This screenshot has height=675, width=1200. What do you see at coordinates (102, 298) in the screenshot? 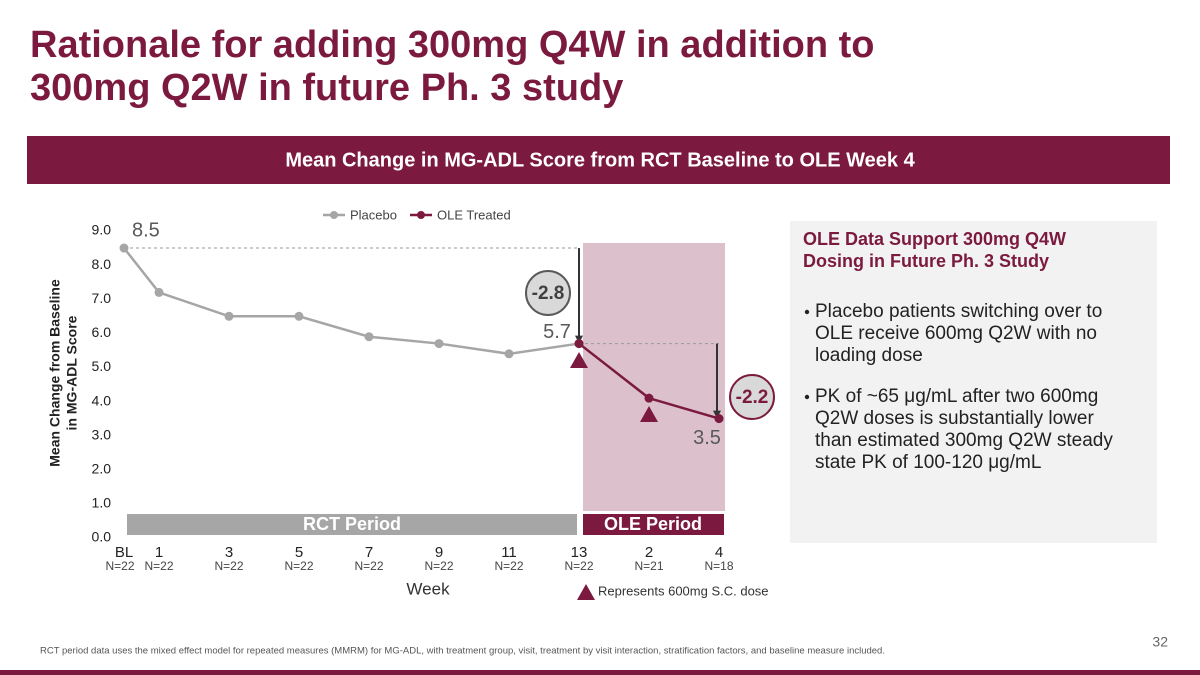
I see `y-tick-label: 7.0` at bounding box center [102, 298].